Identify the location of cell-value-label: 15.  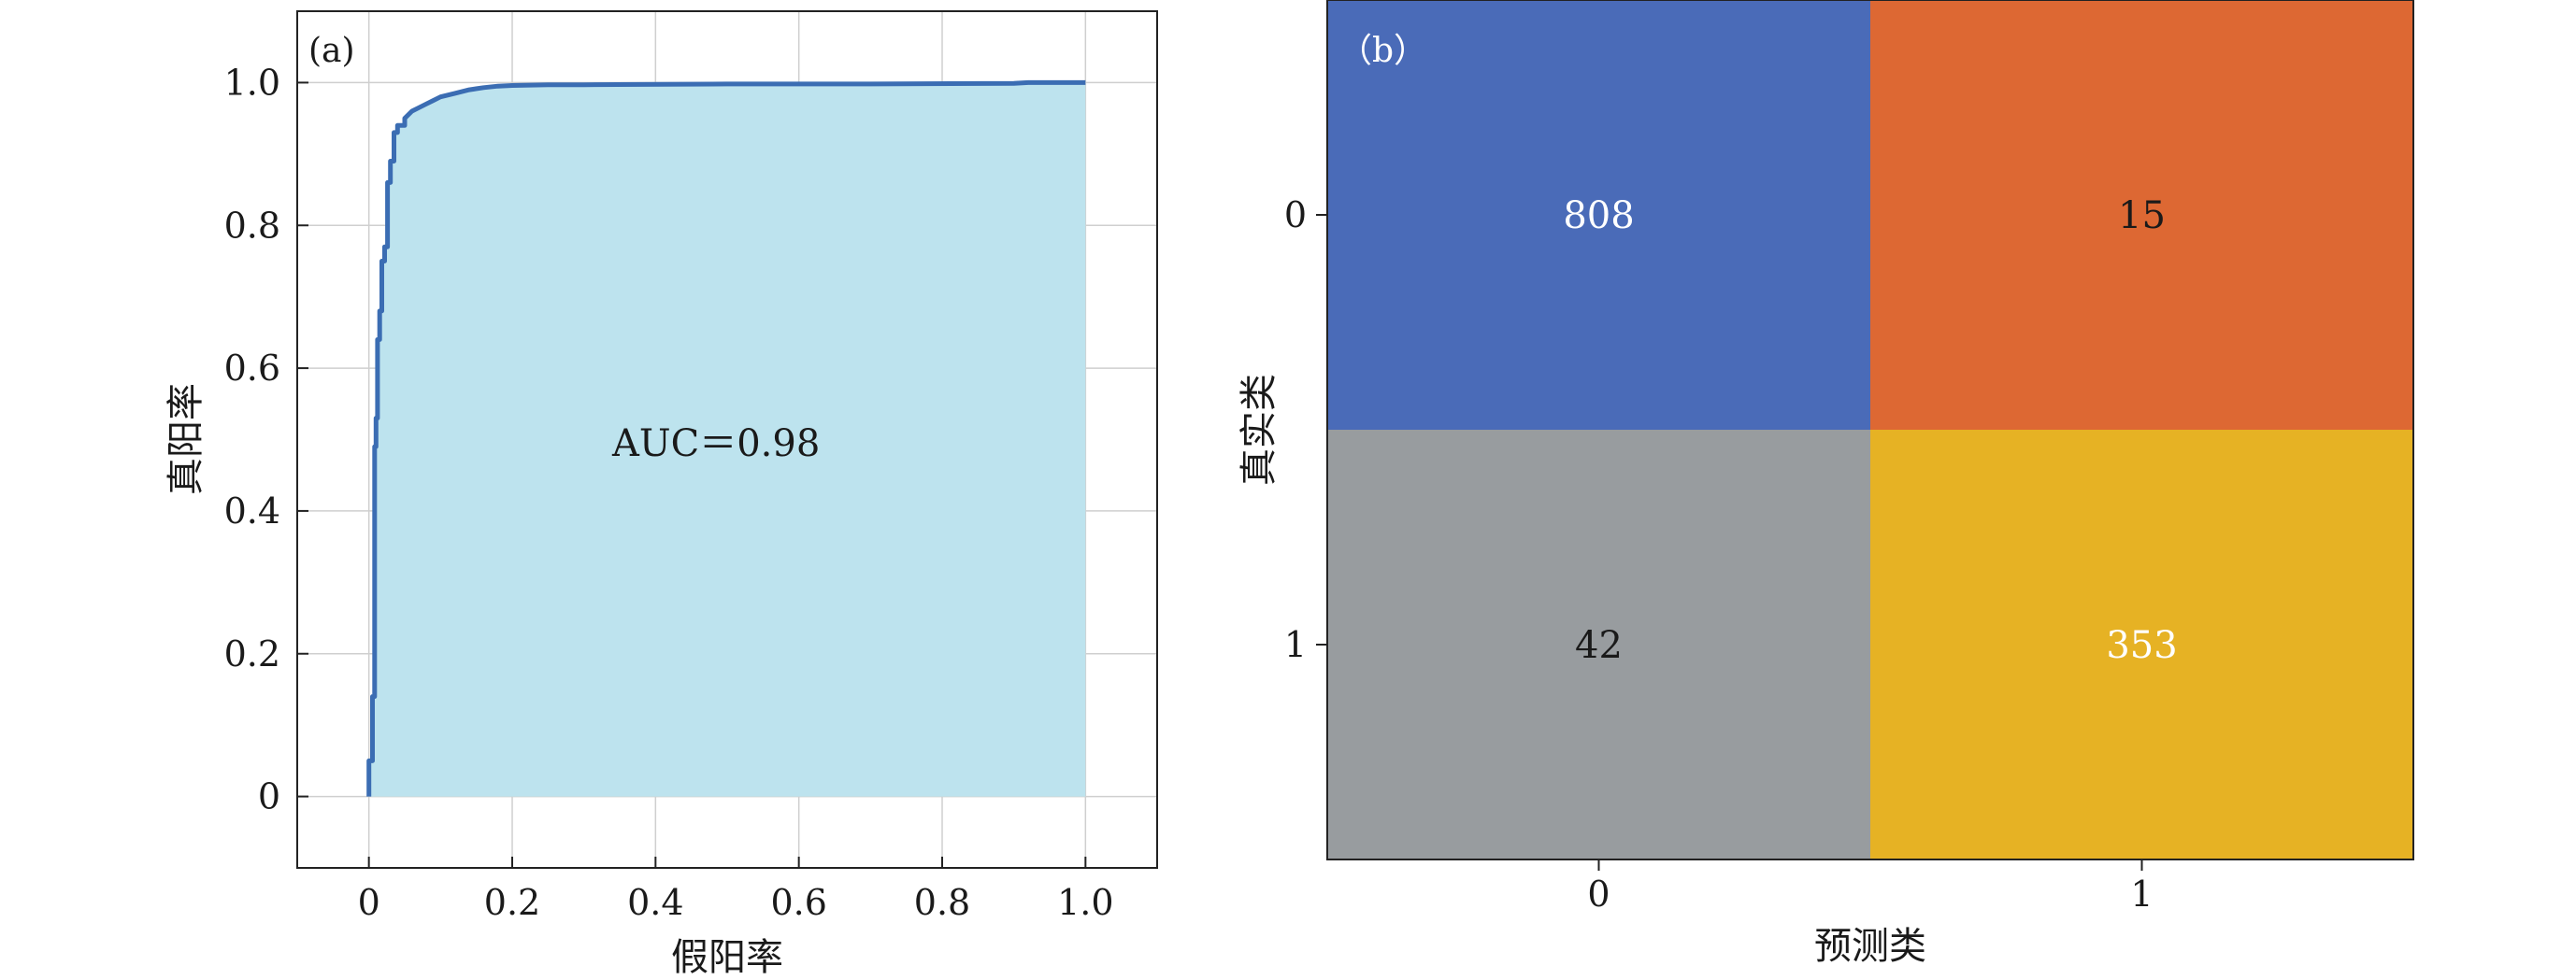
(2142, 215).